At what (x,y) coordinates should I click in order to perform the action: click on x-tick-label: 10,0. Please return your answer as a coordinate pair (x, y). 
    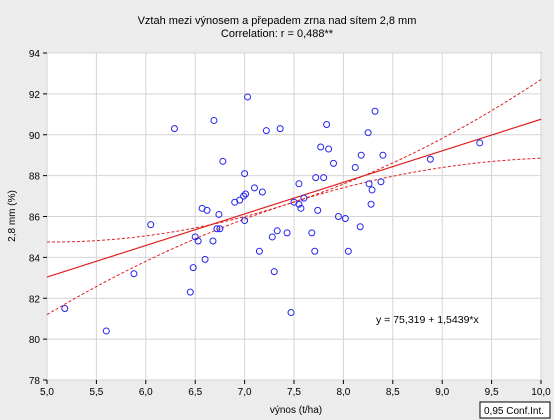
    Looking at the image, I should click on (541, 392).